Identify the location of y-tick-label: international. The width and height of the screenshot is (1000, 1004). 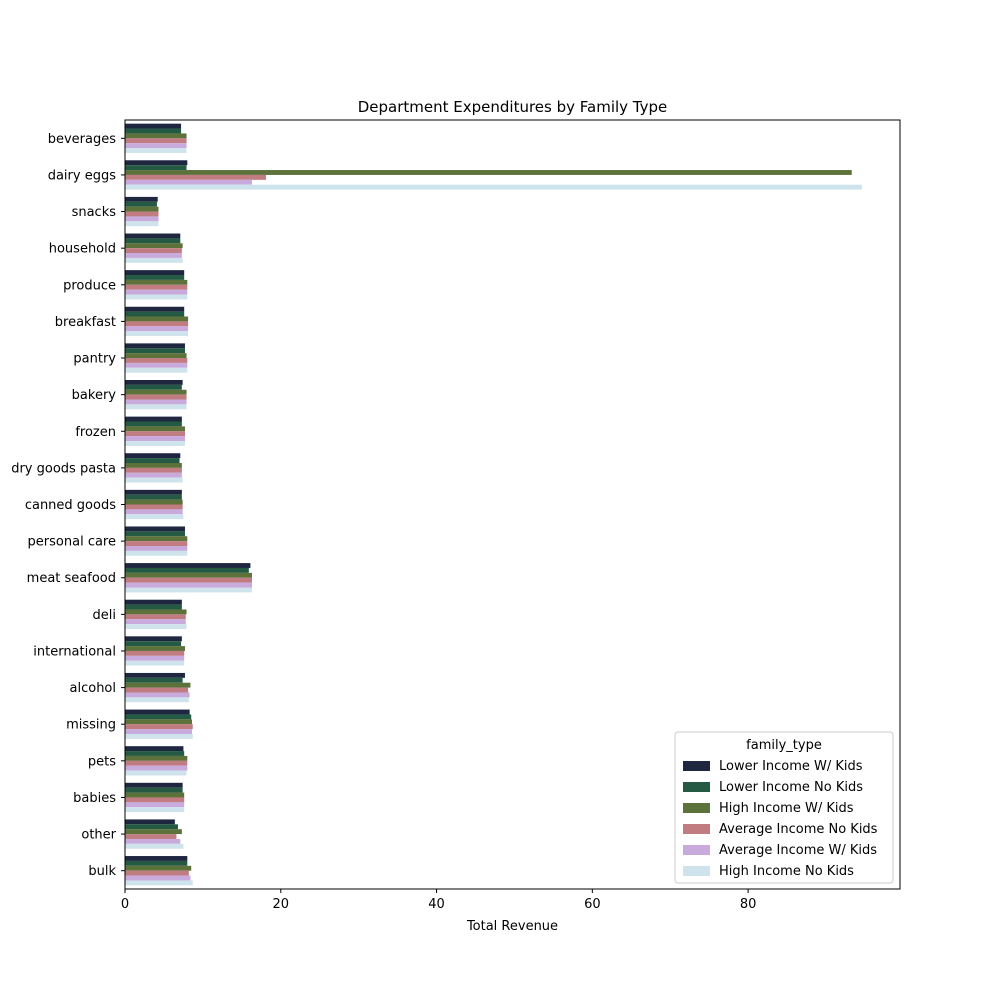
(74, 651).